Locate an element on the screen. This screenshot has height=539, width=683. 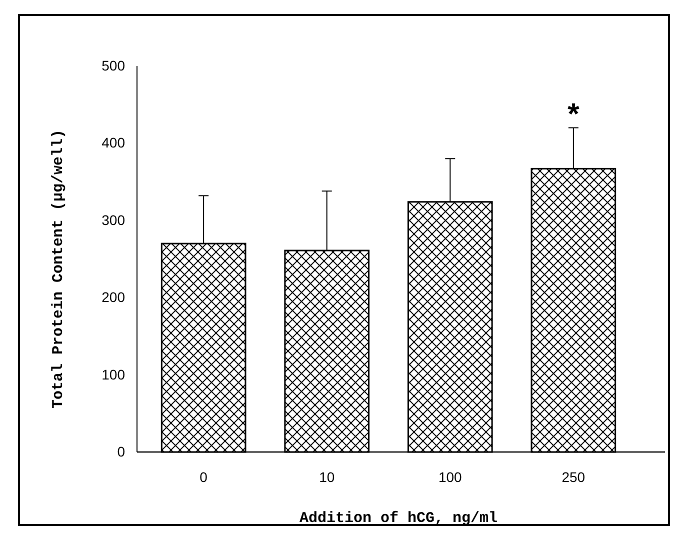
x-tick-label: 0 is located at coordinates (204, 477).